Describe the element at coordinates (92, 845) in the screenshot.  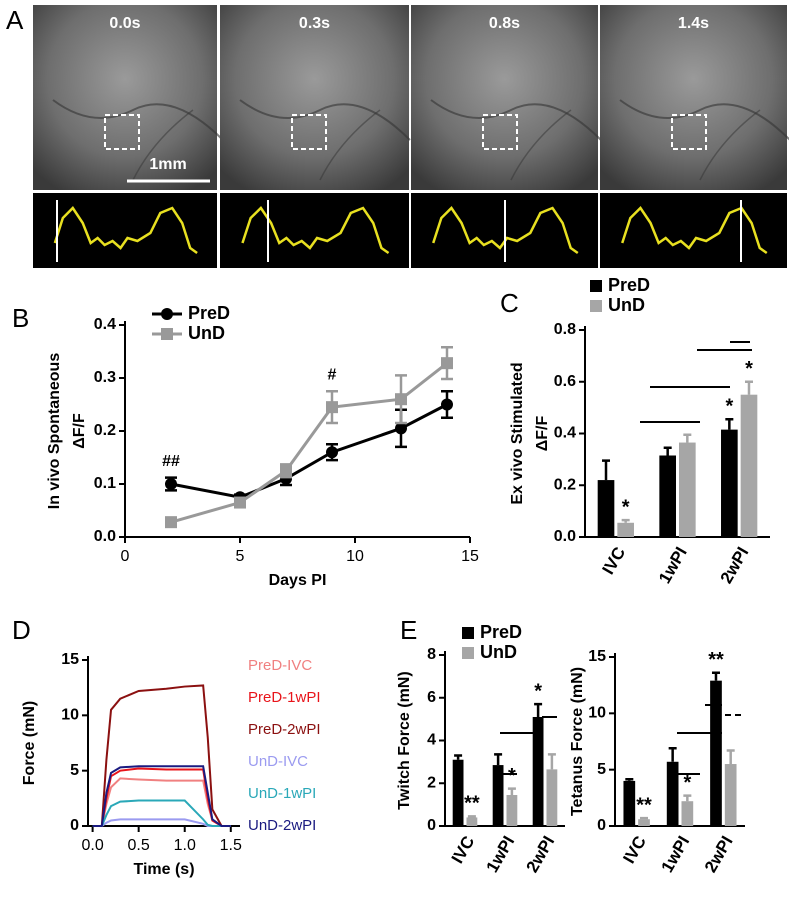
I see `x-tick-label: 0.0` at that location.